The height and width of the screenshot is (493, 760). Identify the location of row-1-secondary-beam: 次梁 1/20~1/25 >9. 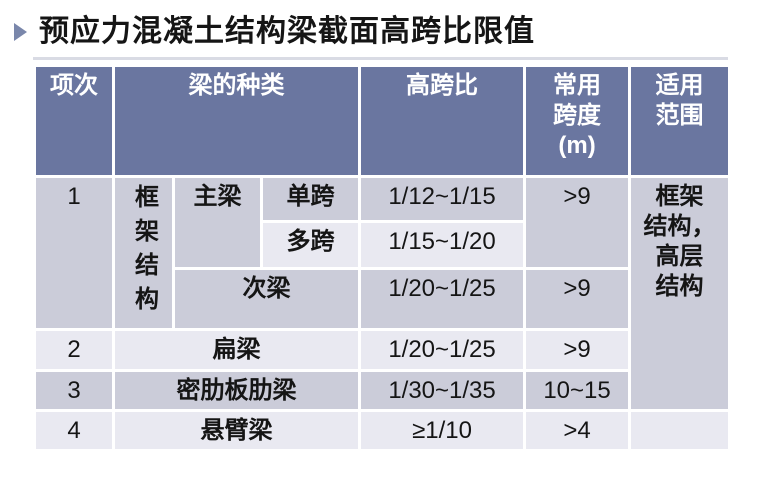
(382, 299).